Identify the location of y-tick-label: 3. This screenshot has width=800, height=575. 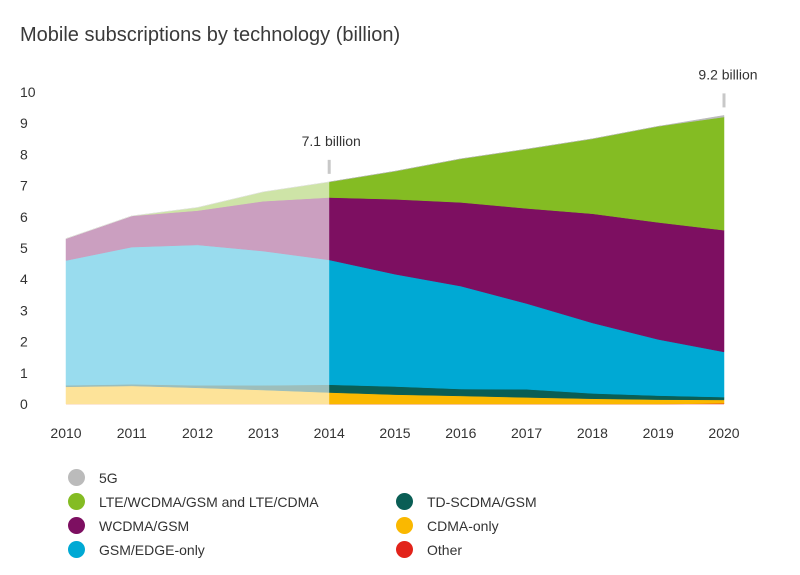
(24, 310).